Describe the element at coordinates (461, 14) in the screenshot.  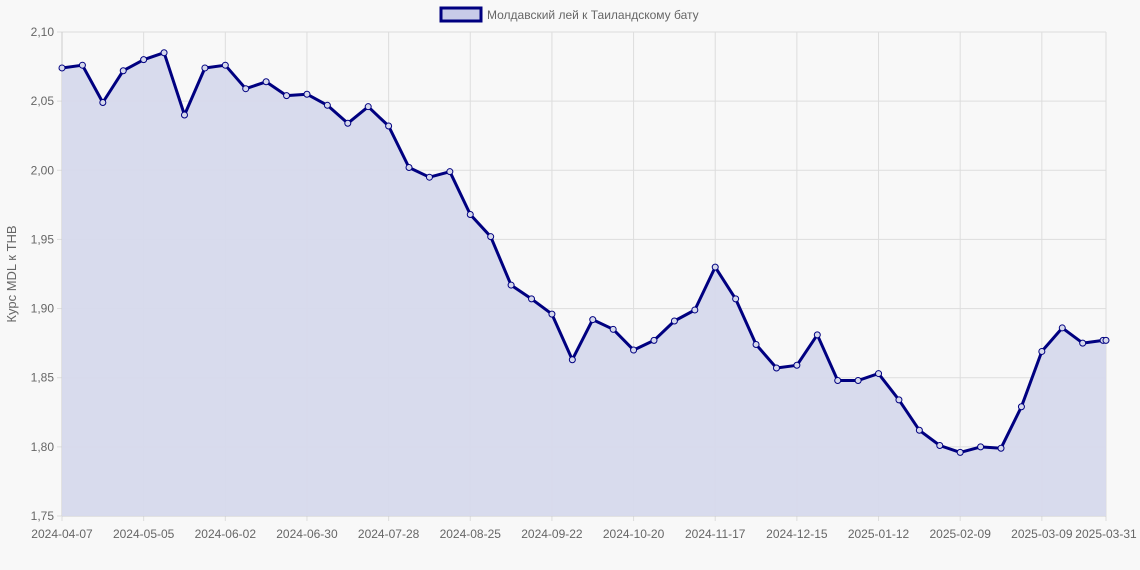
I see `legend-swatch` at that location.